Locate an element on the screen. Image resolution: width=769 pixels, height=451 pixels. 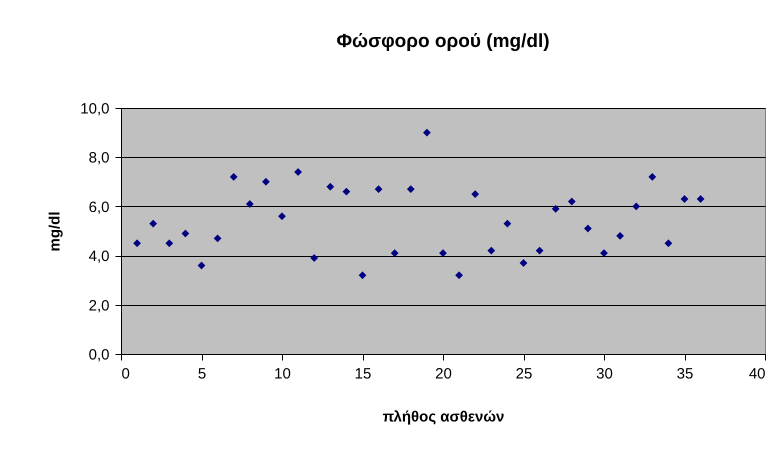
x-tick-label: 15 is located at coordinates (363, 374).